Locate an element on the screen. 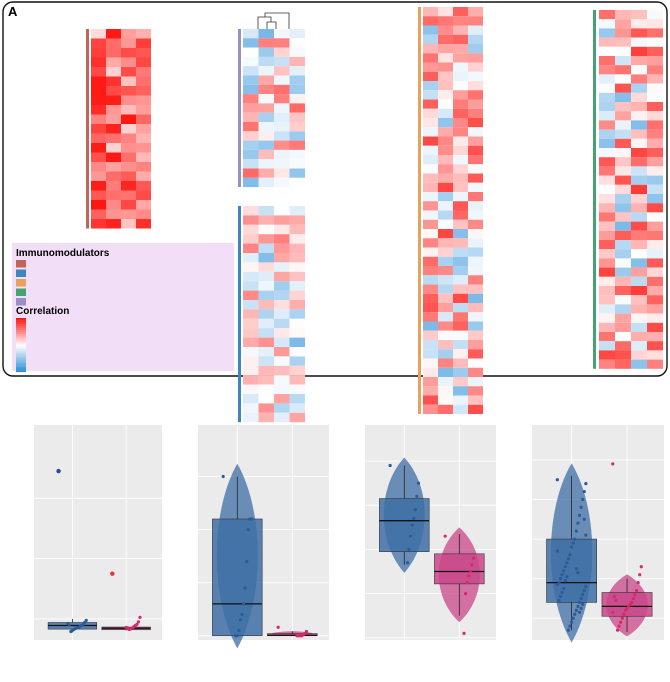 The image size is (670, 682). column-dendrogram is located at coordinates (273, 21).